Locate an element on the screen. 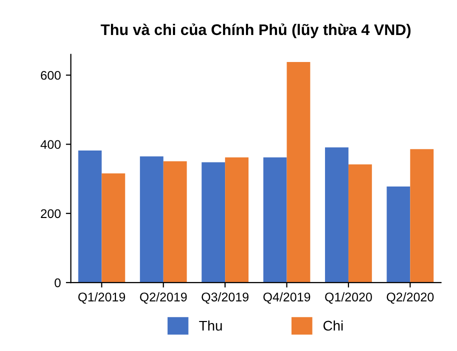 This screenshot has height=351, width=457. x-tick-label: Q1/2020 is located at coordinates (348, 298).